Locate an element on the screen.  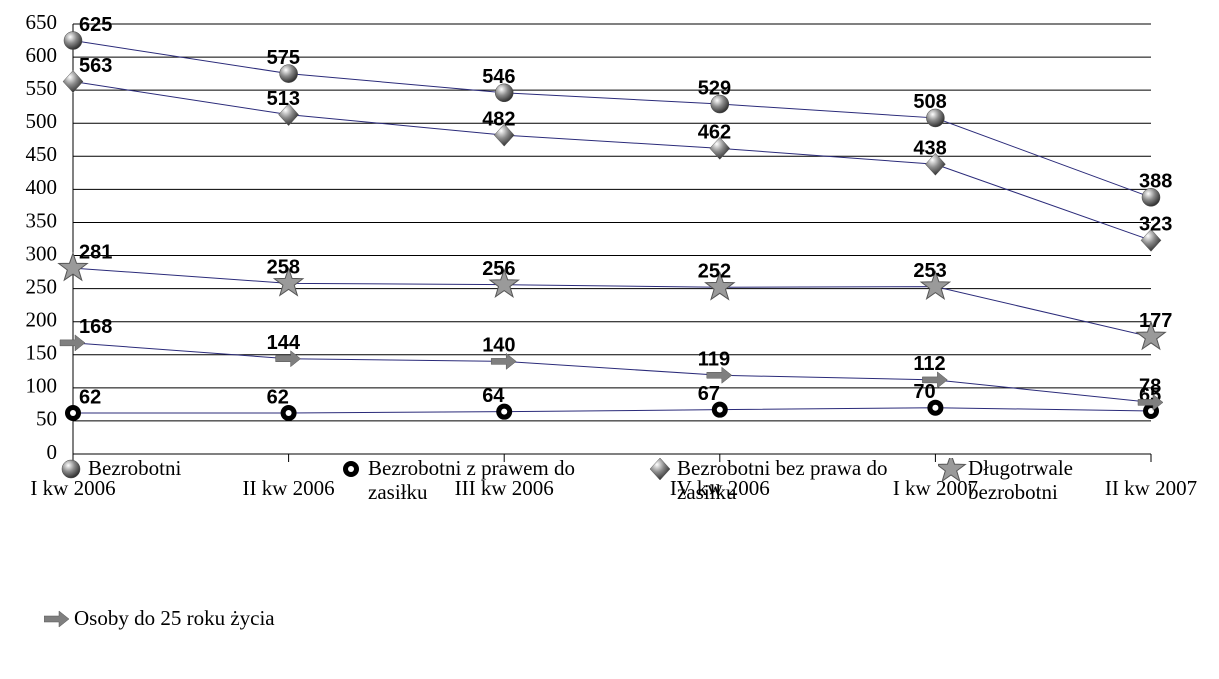
legend-entry: Bezrobotni bez prawa do zasiłku is located at coordinates (793, 480).